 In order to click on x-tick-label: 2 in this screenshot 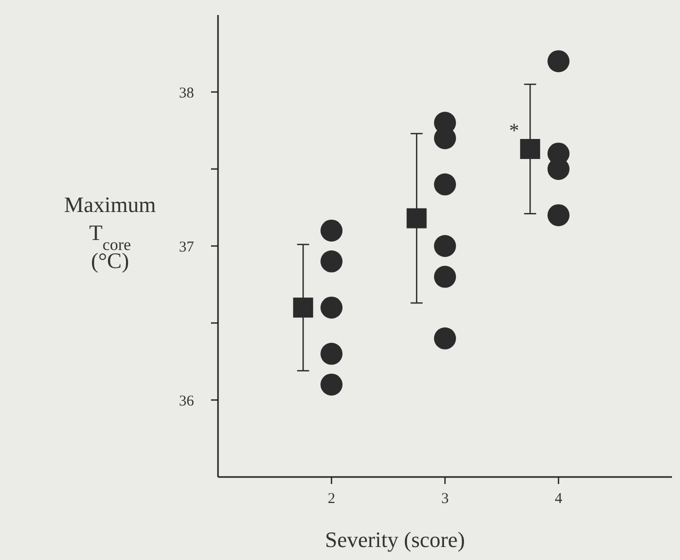, I will do `click(332, 499)`.